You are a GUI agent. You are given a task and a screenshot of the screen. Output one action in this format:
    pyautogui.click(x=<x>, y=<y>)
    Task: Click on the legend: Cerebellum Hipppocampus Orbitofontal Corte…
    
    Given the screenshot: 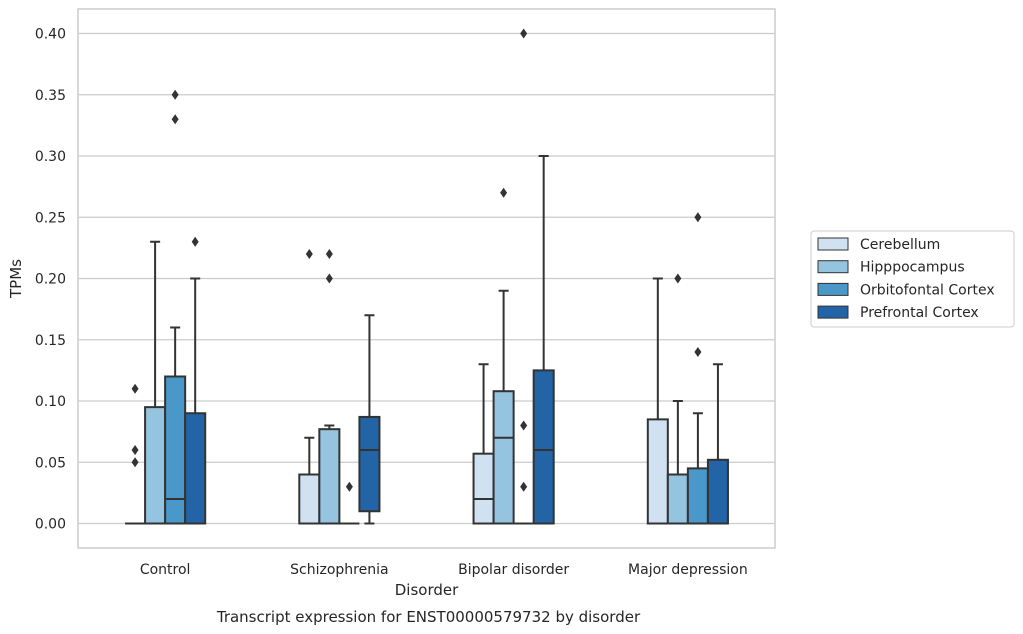 What is the action you would take?
    pyautogui.click(x=912, y=279)
    